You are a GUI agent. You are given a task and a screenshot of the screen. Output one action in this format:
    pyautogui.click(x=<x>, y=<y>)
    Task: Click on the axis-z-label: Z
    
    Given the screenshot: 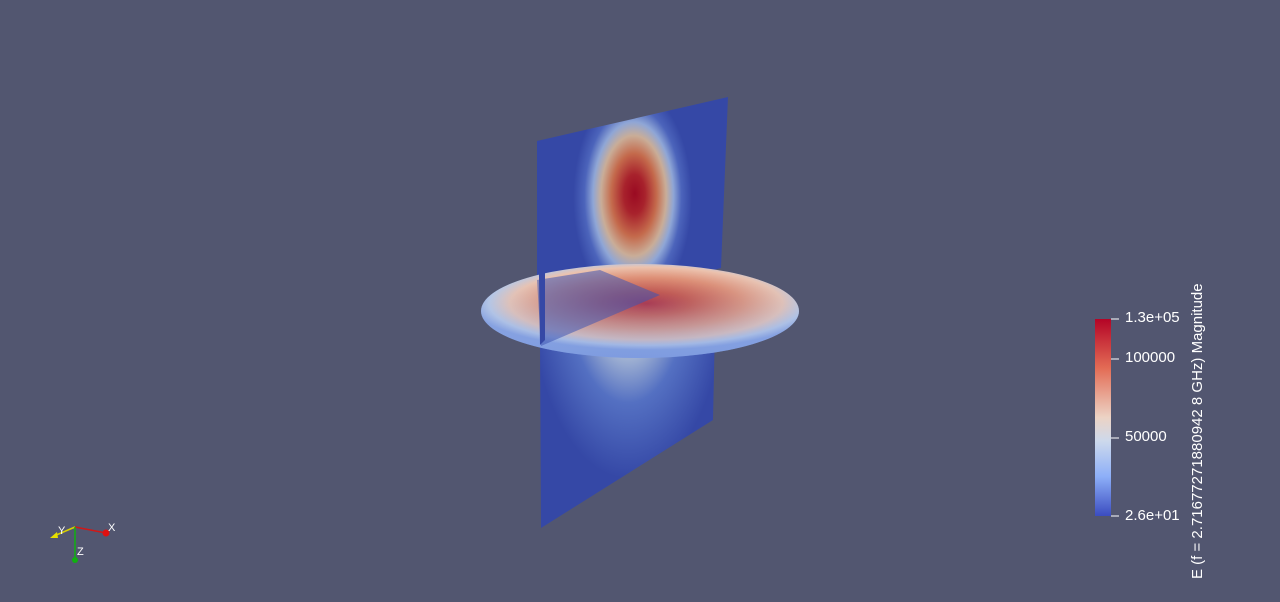 What is the action you would take?
    pyautogui.click(x=80, y=552)
    